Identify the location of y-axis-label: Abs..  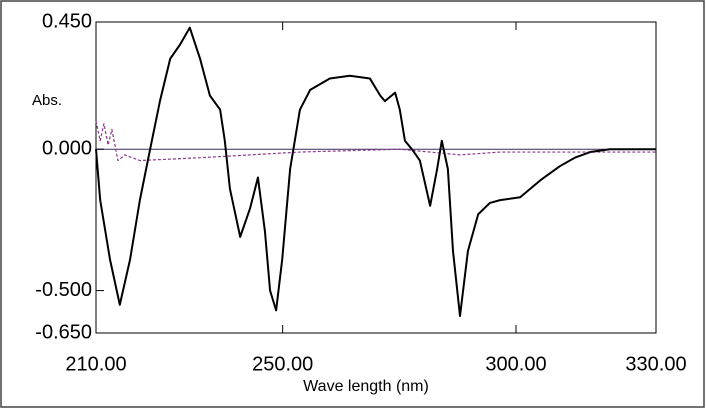
(47, 100).